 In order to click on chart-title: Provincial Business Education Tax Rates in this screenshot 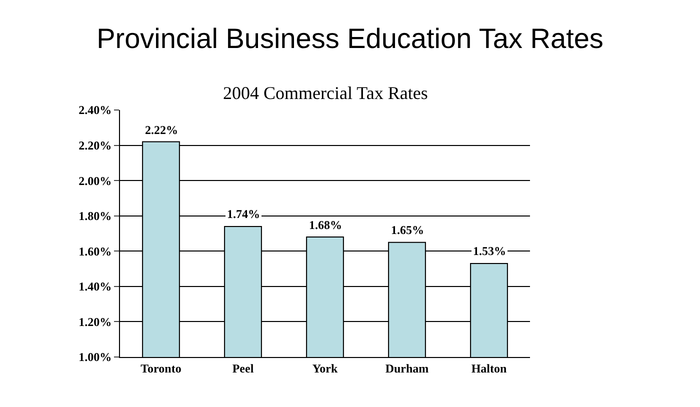, I will do `click(350, 38)`.